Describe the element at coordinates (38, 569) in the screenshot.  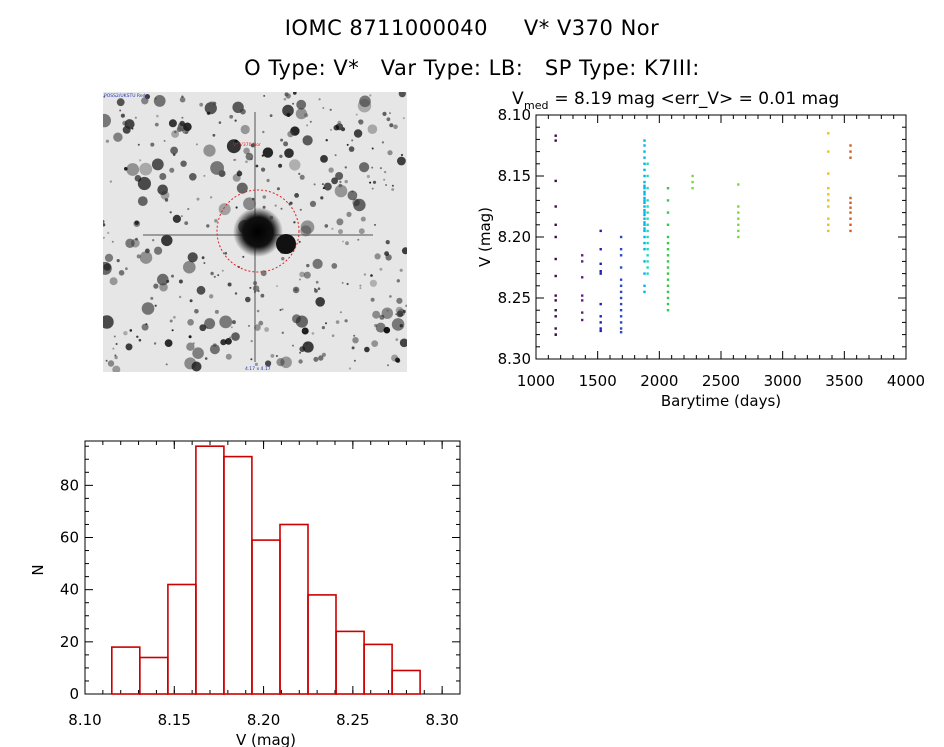
I see `histogram-y-axis-label: N` at that location.